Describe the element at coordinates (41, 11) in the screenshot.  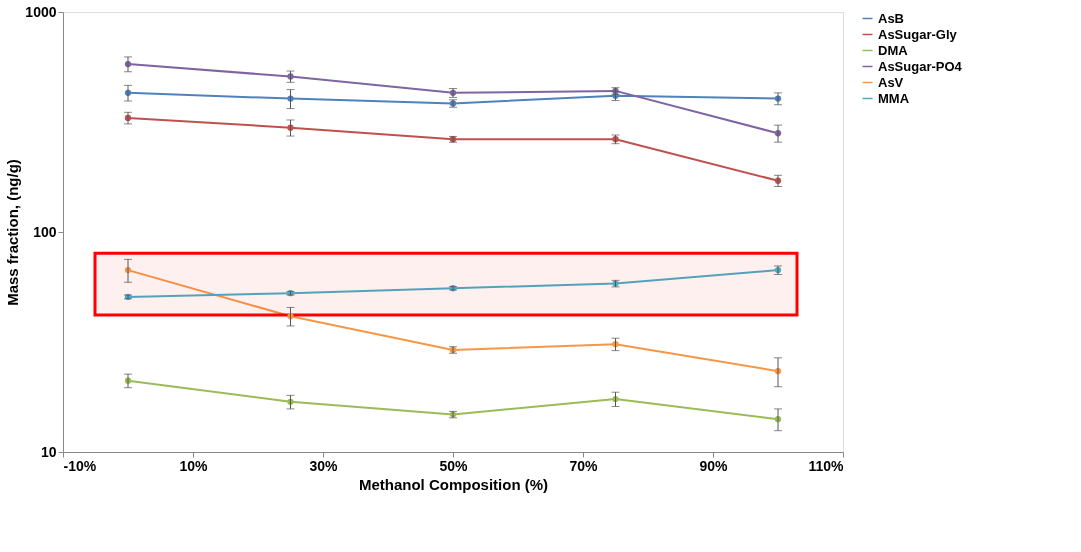
I see `y-tick-label: 1000` at that location.